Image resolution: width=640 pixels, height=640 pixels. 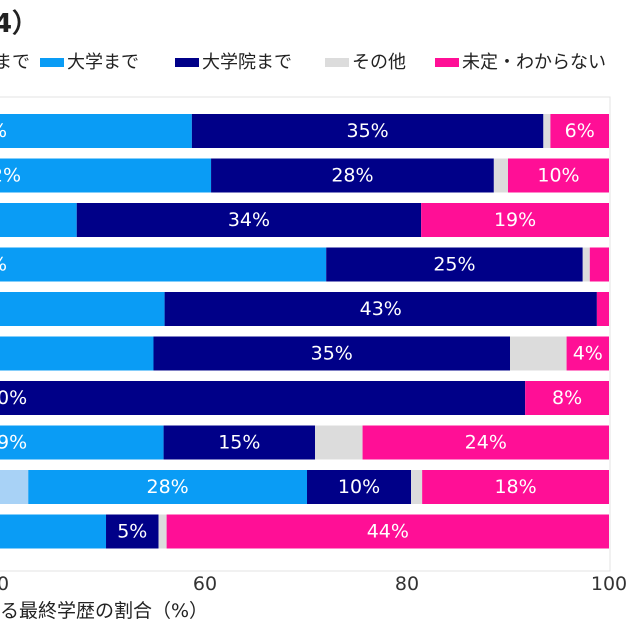 I want to click on data-label: 44%, so click(x=388, y=532).